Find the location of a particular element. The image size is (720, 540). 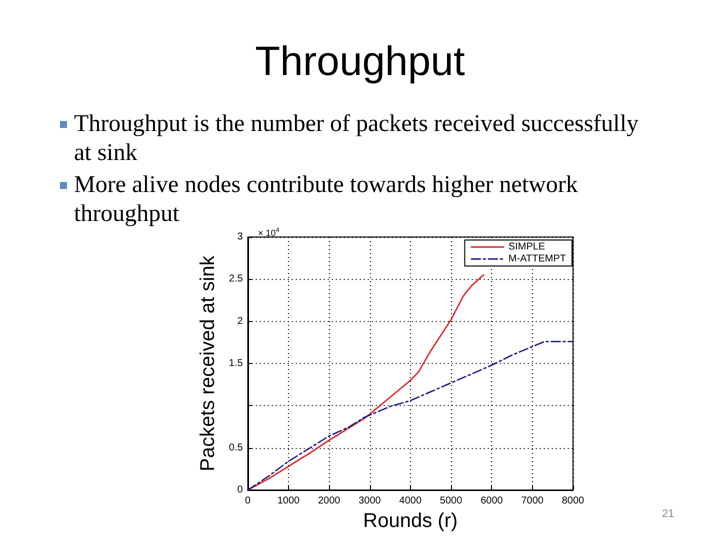

y-tick-label: 1.5 is located at coordinates (236, 363).